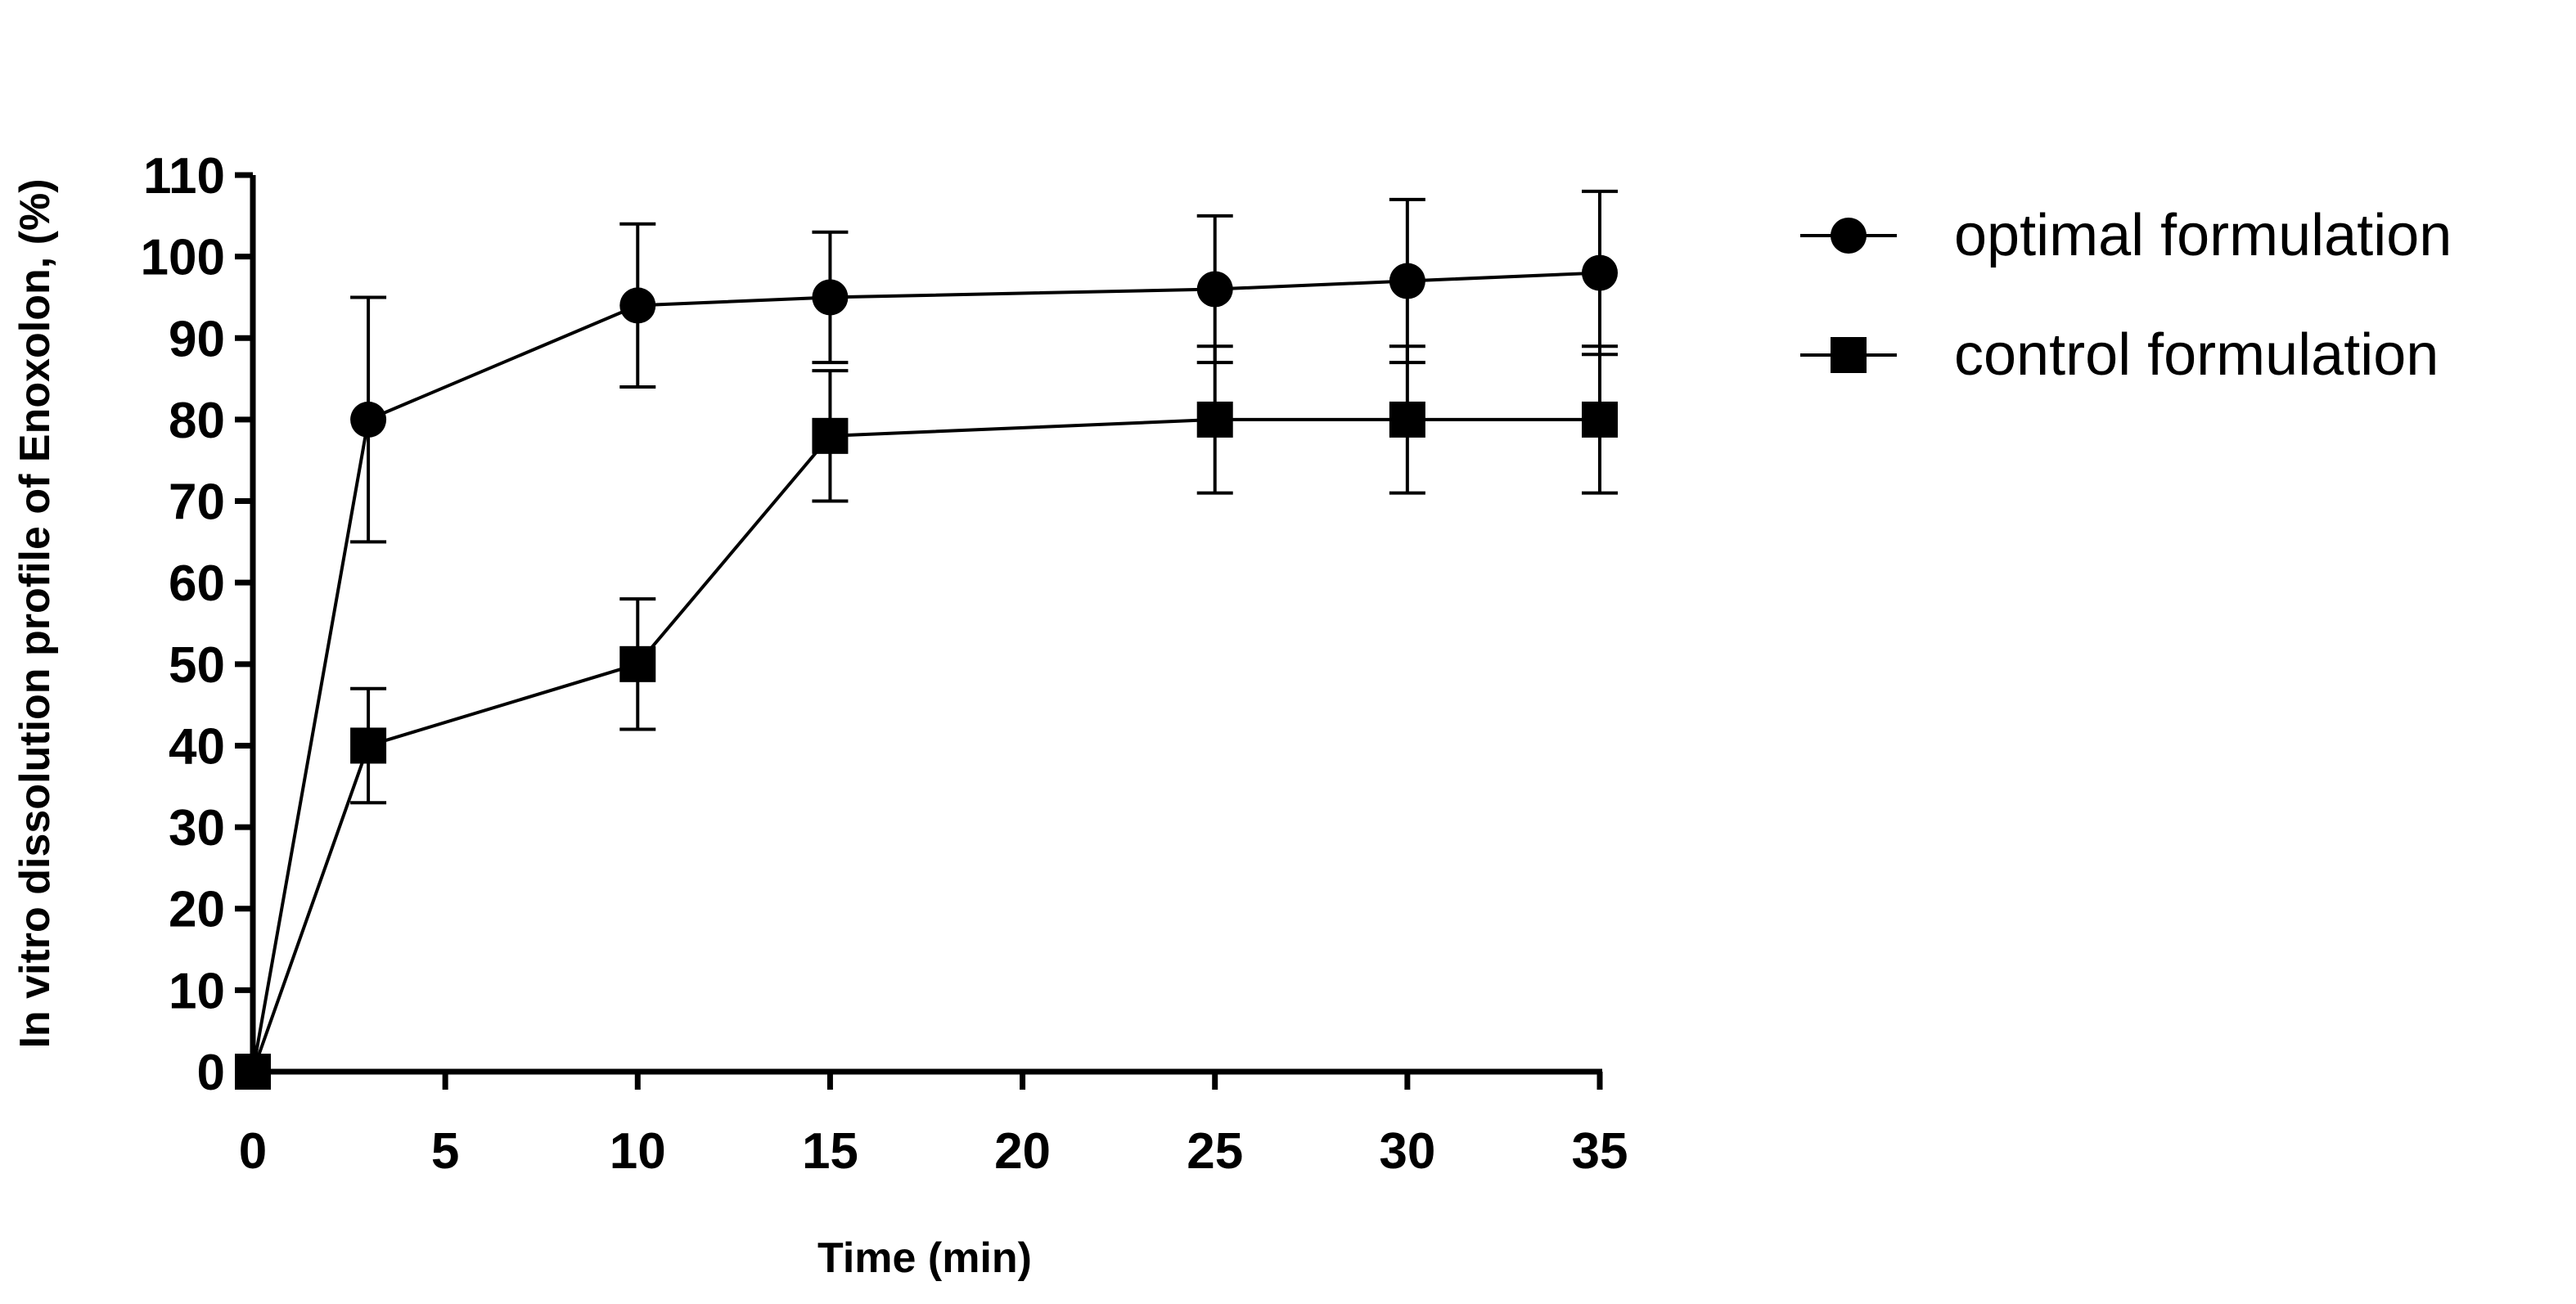  What do you see at coordinates (1407, 1151) in the screenshot?
I see `x-tick-label: 30` at bounding box center [1407, 1151].